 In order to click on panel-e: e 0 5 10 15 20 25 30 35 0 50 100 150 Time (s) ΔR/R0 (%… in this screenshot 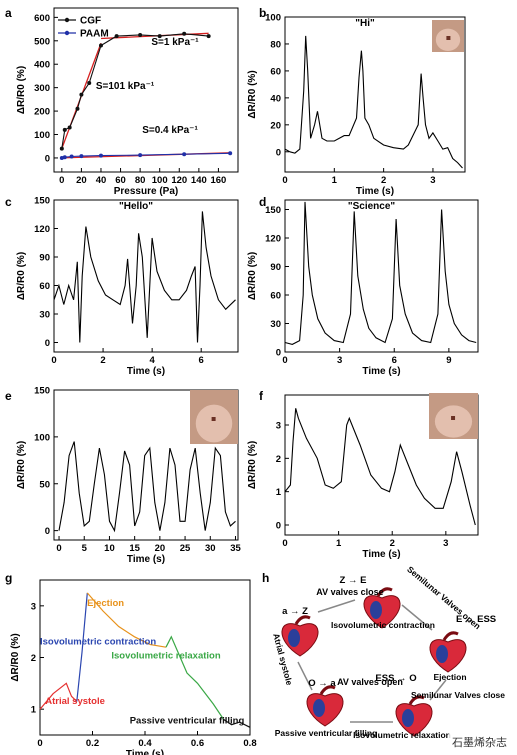, I will do `click(123, 476)`.